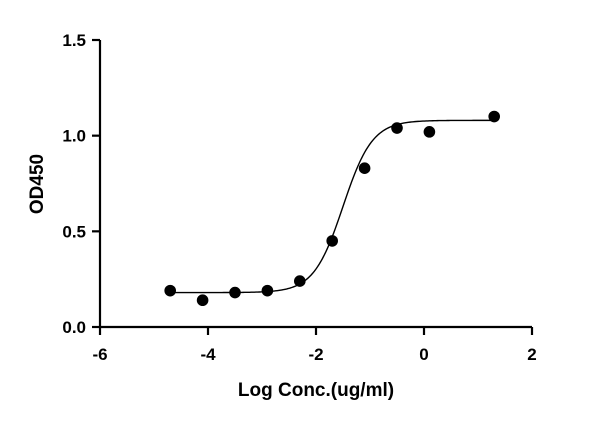 The width and height of the screenshot is (600, 423). Describe the element at coordinates (208, 354) in the screenshot. I see `x-tick-label: -4` at that location.